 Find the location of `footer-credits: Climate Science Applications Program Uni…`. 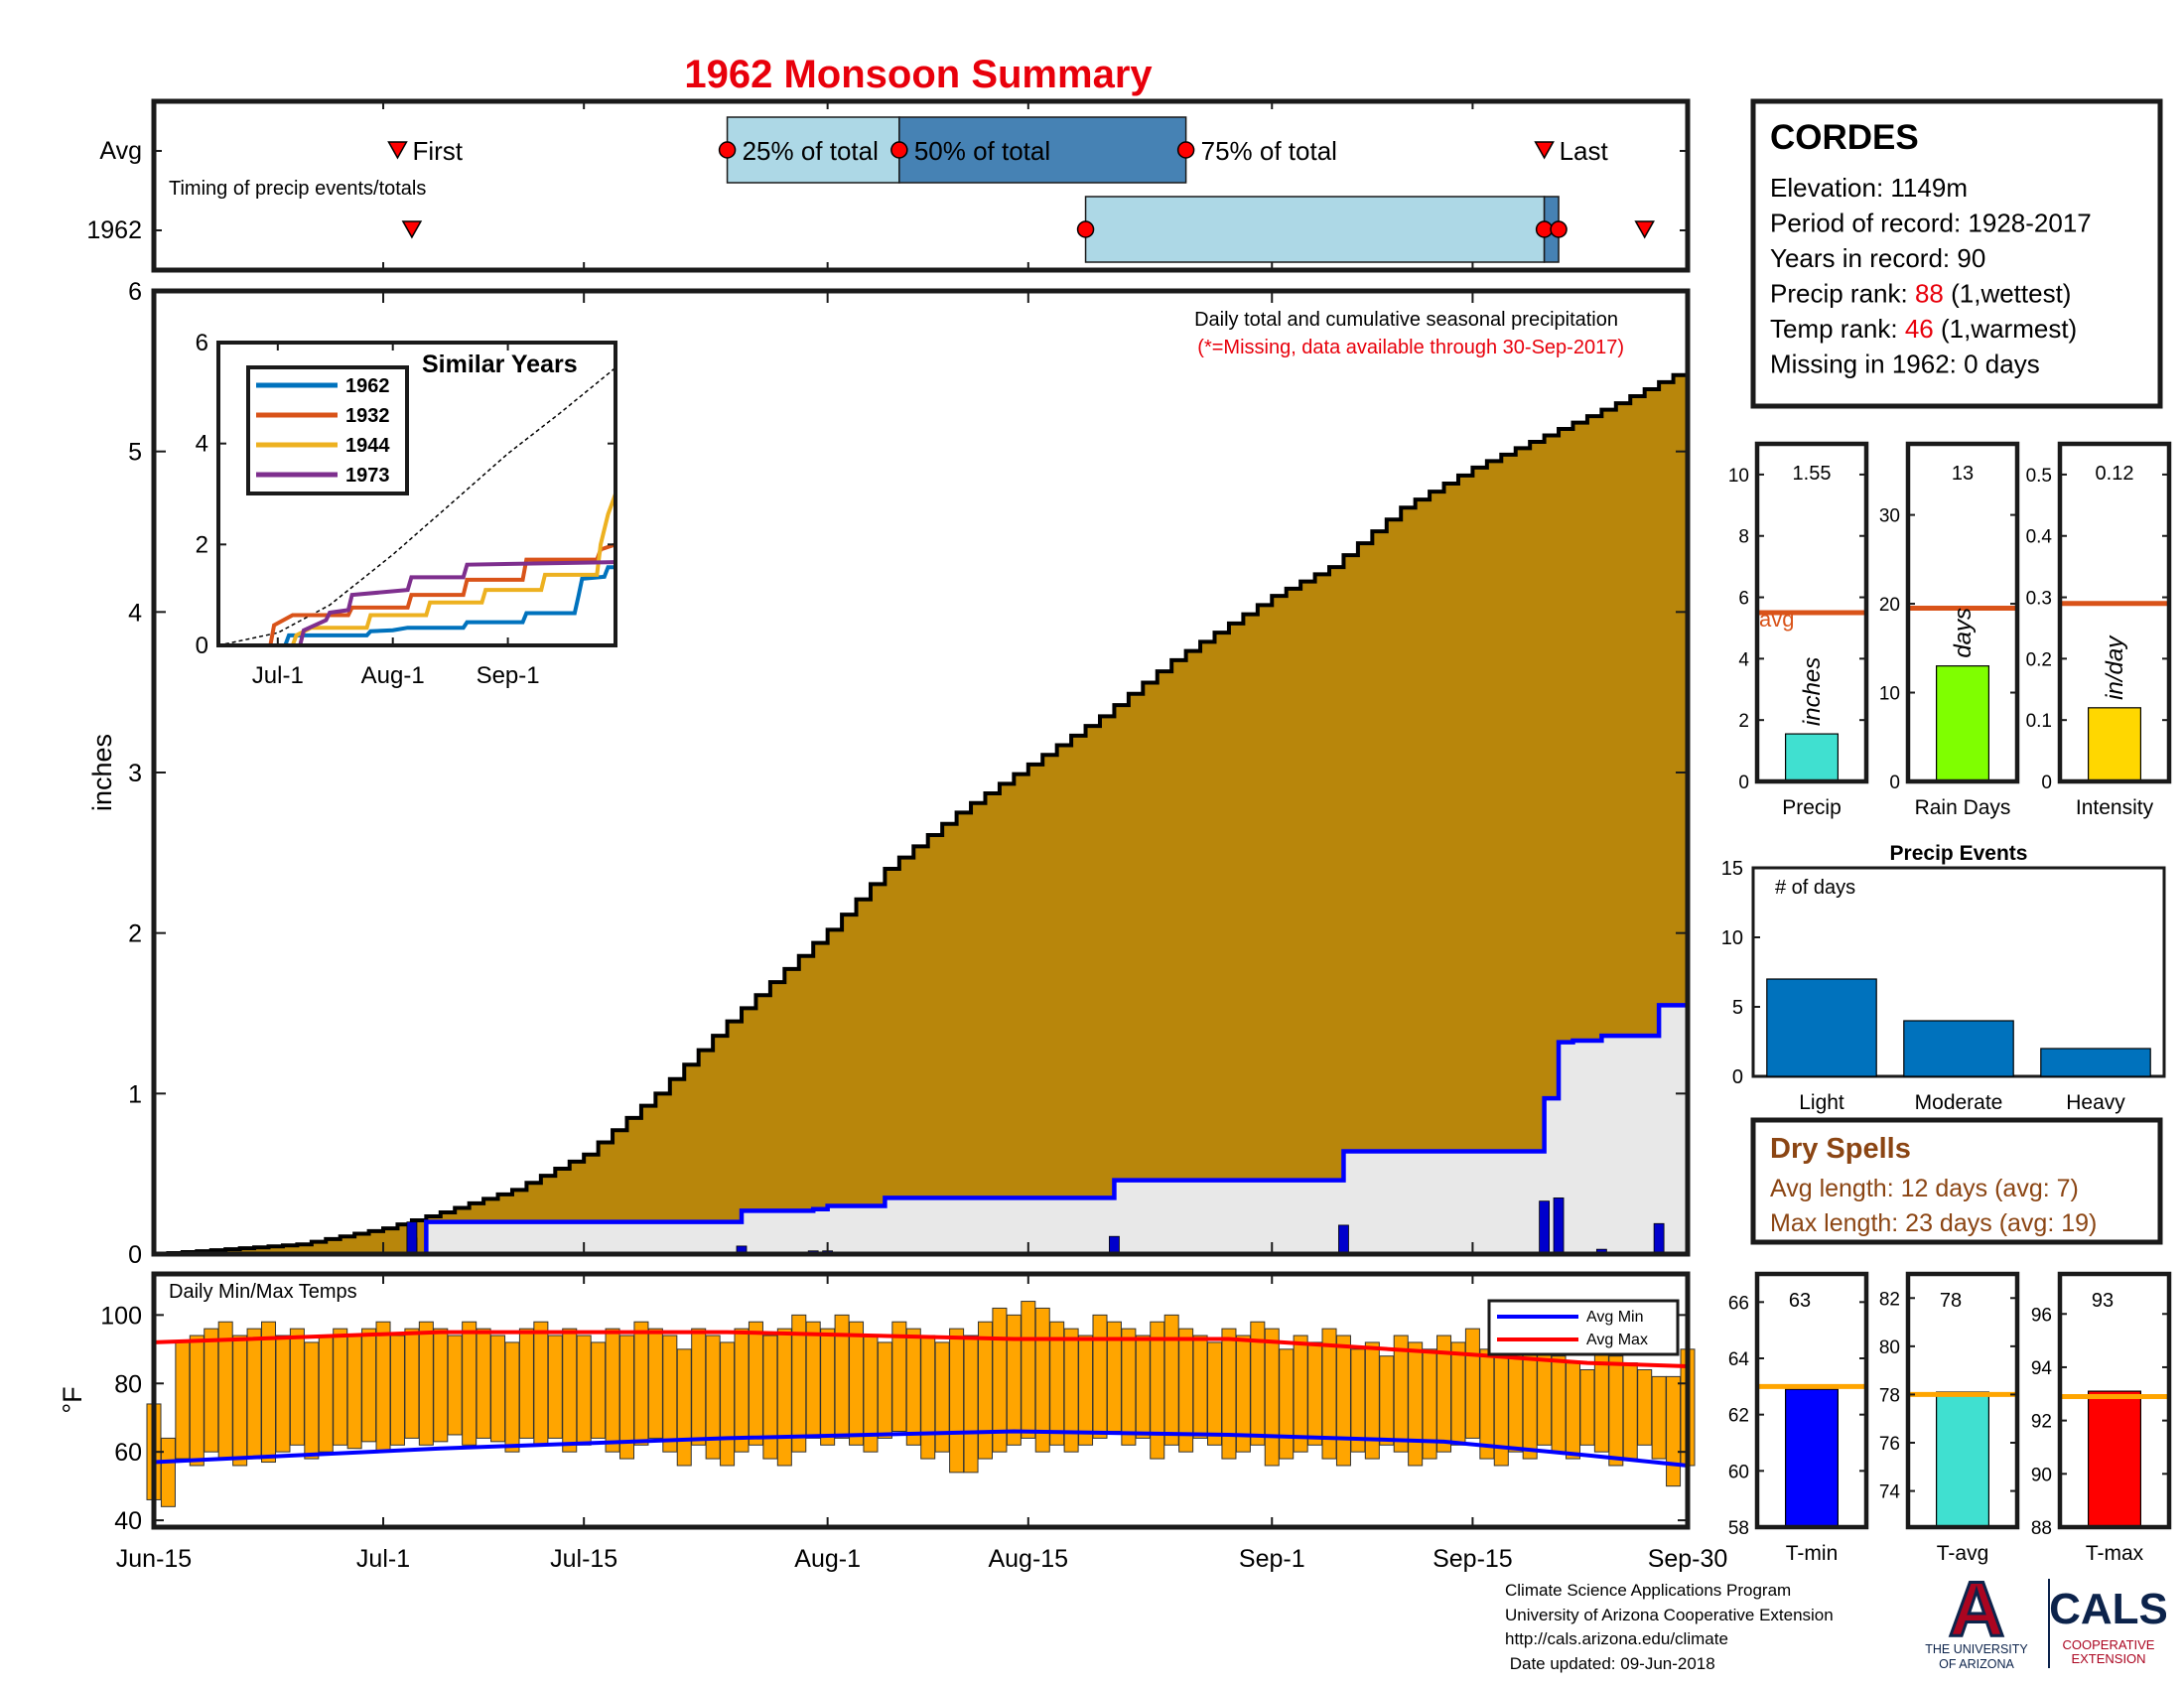

footer-credits: Climate Science Applications Program Uni… is located at coordinates (1669, 1627).